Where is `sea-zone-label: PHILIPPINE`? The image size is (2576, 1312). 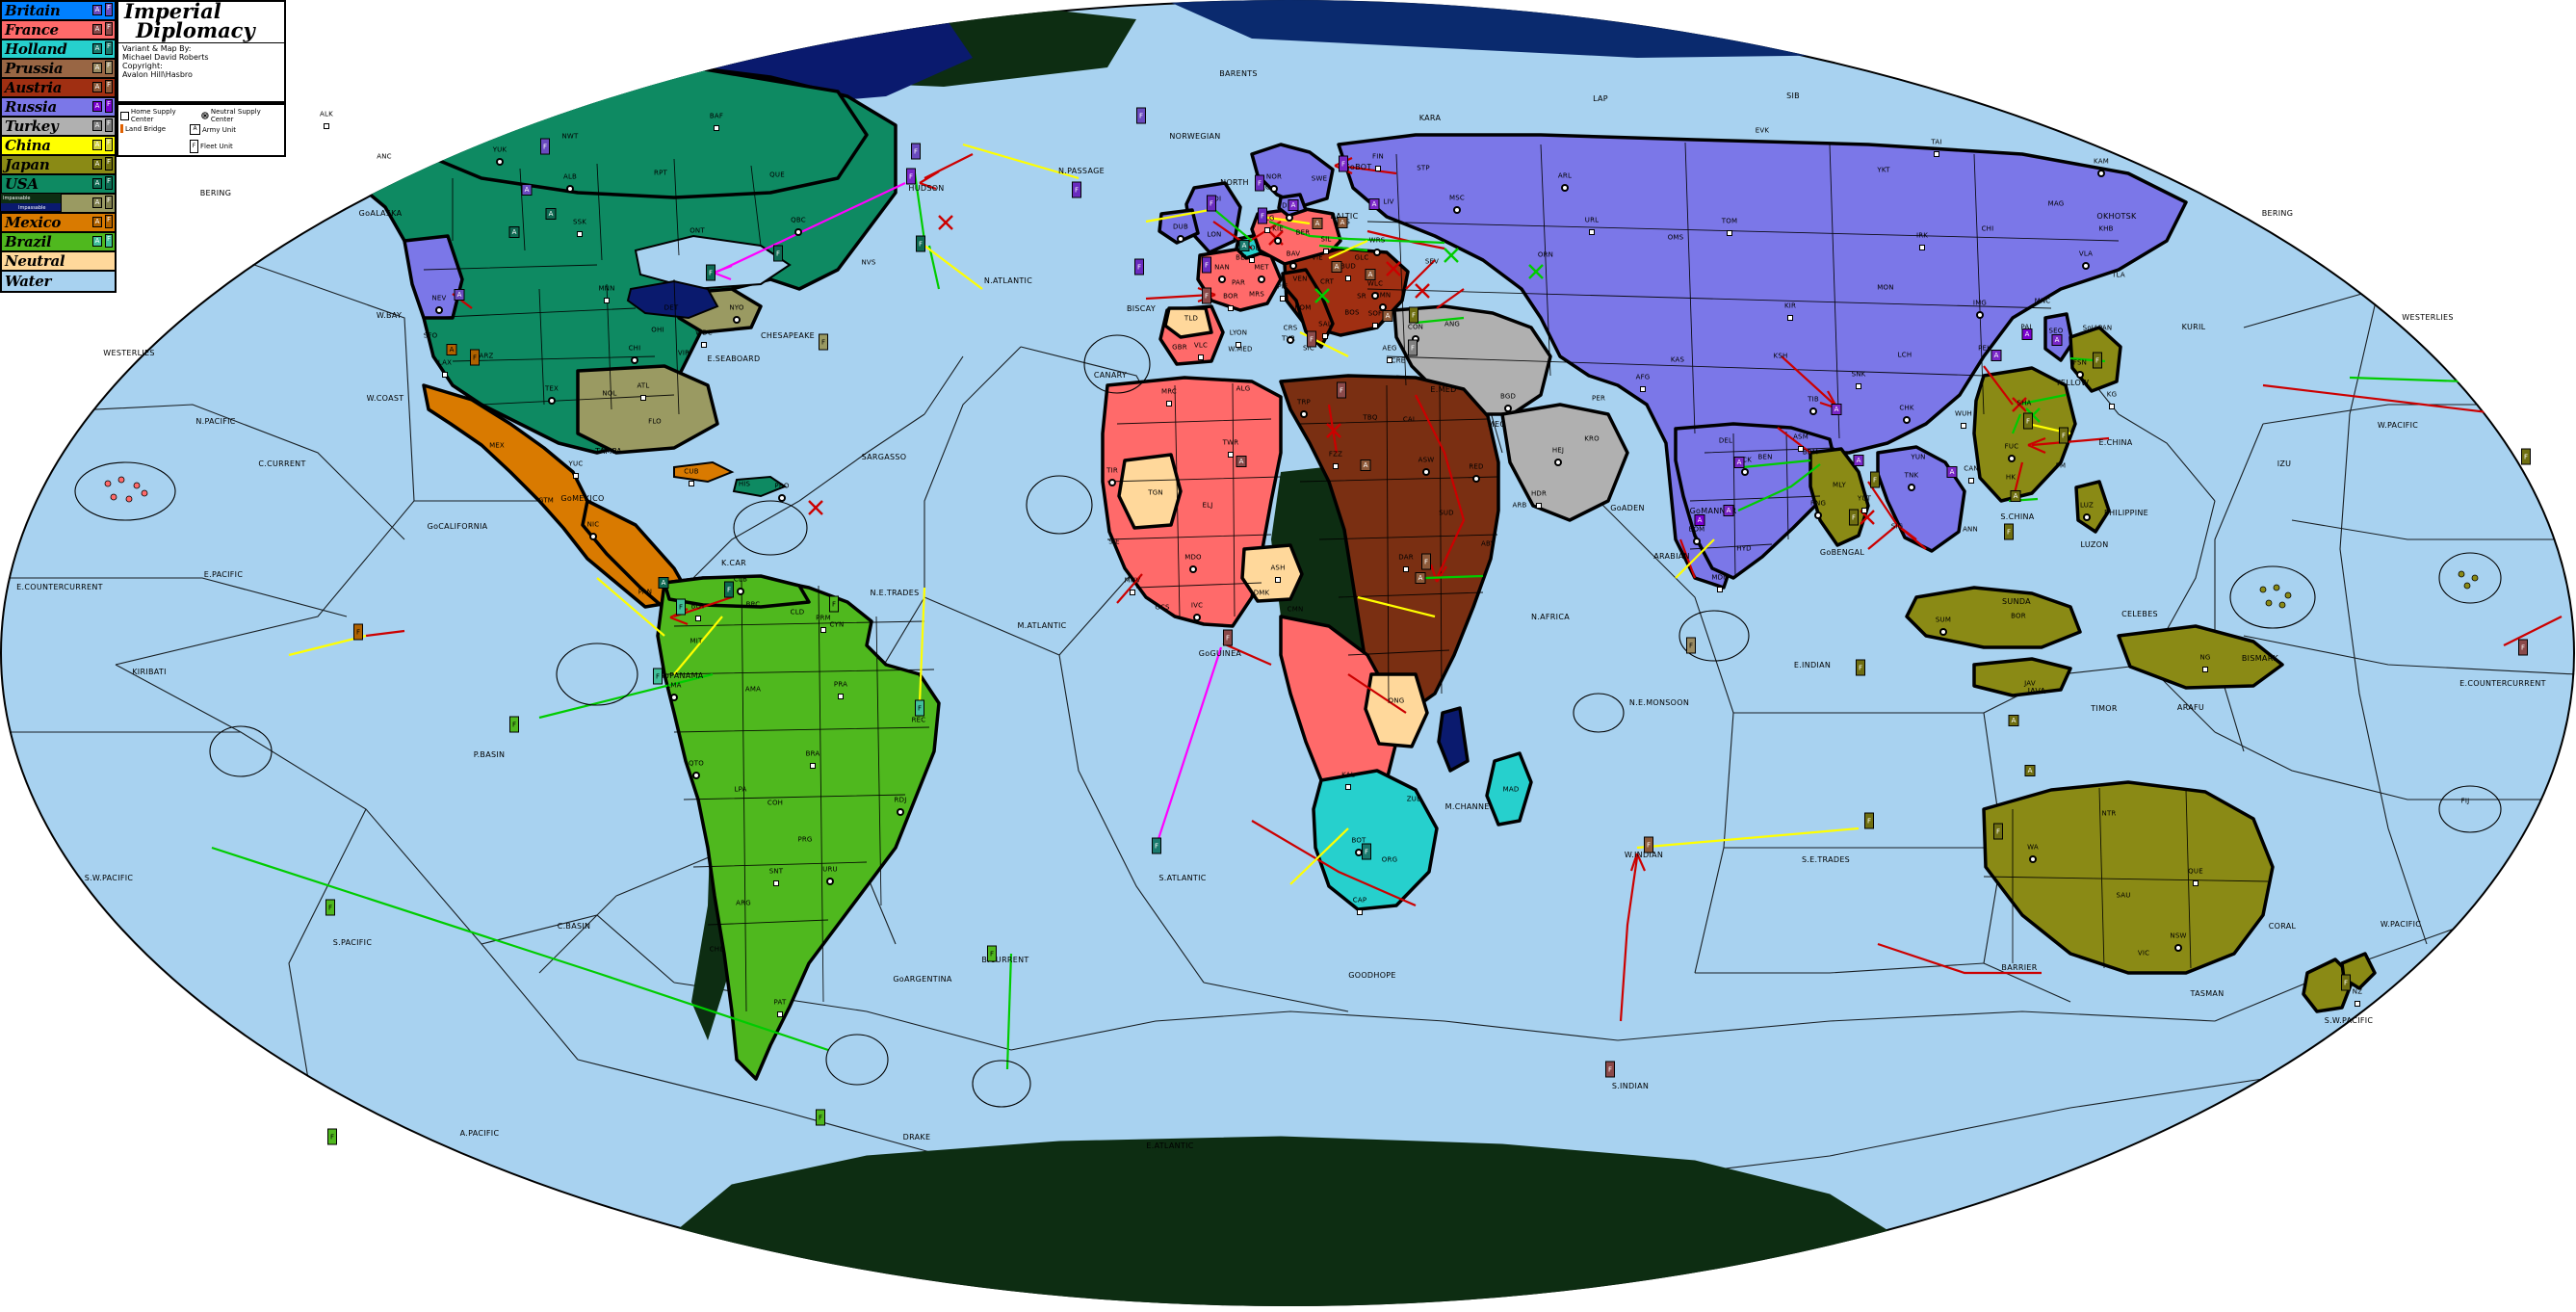
sea-zone-label: PHILIPPINE is located at coordinates (2126, 513).